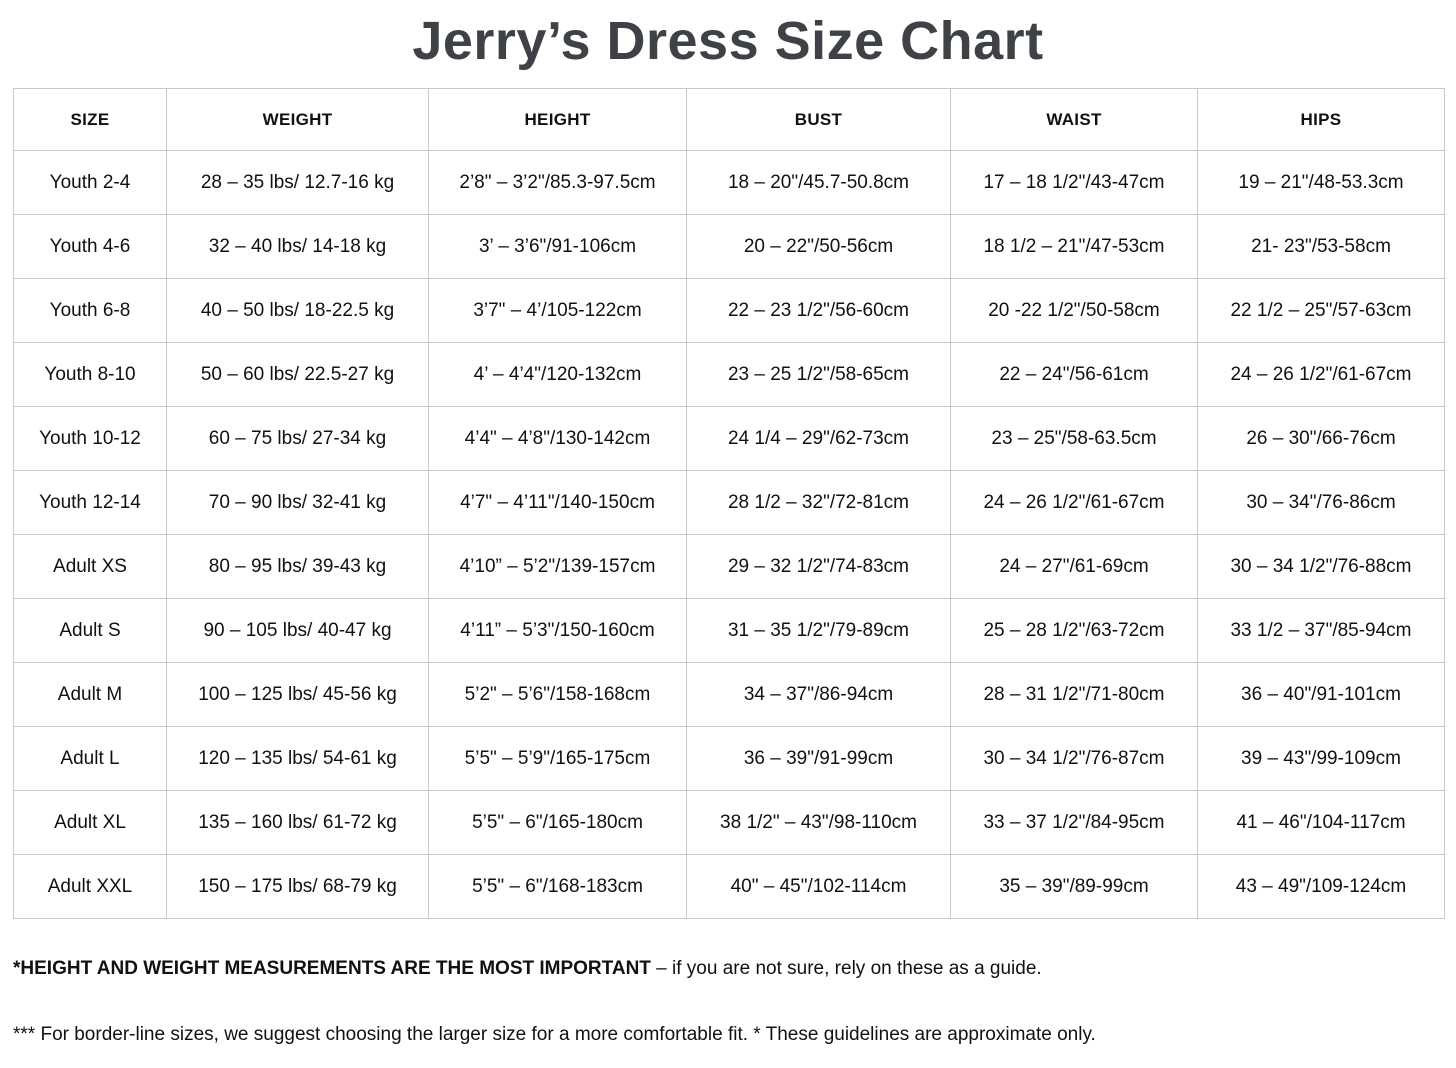 The width and height of the screenshot is (1456, 1068). What do you see at coordinates (297, 630) in the screenshot?
I see `cell-weight: 90 – 105 lbs/ 40-47 kg` at bounding box center [297, 630].